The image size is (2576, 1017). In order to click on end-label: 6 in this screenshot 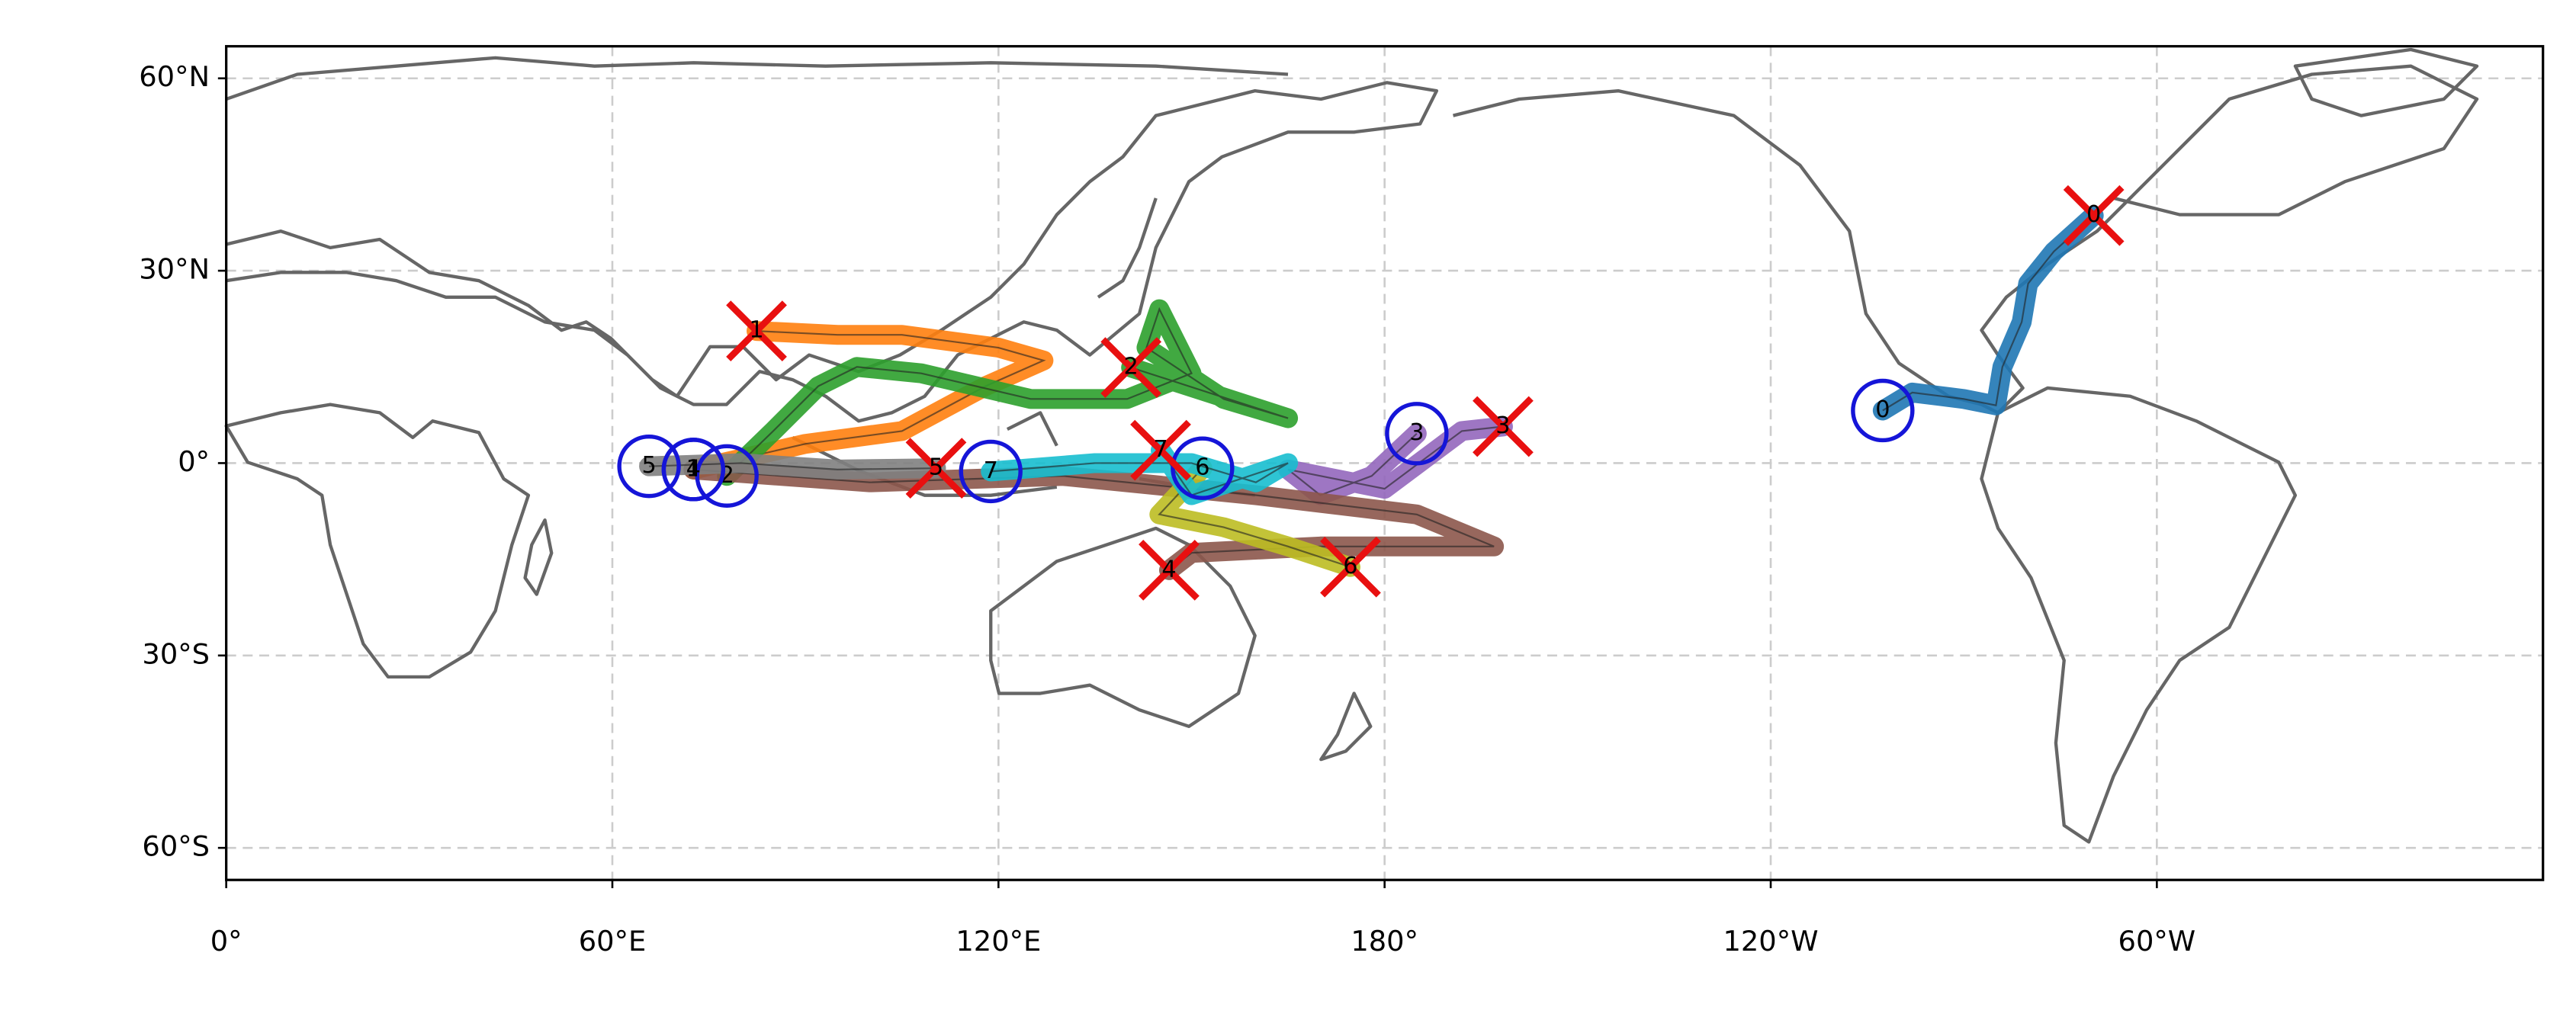, I will do `click(1350, 566)`.